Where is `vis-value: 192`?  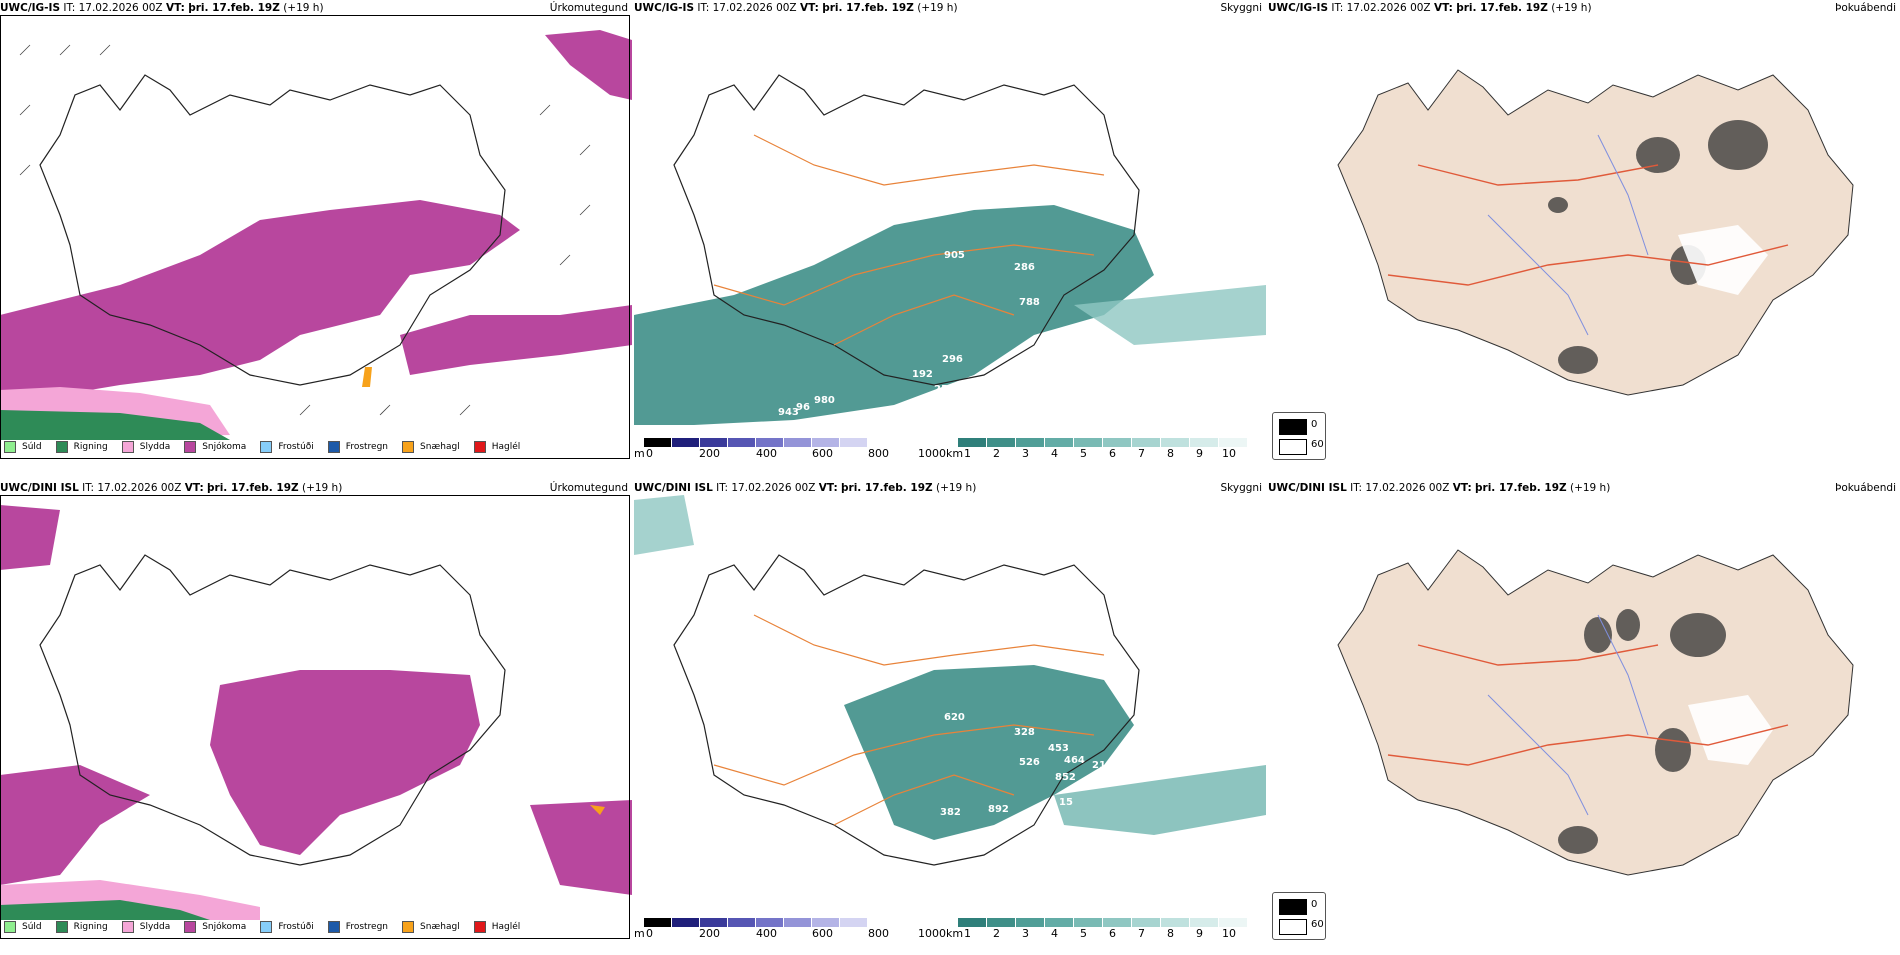
vis-value: 192 is located at coordinates (922, 374).